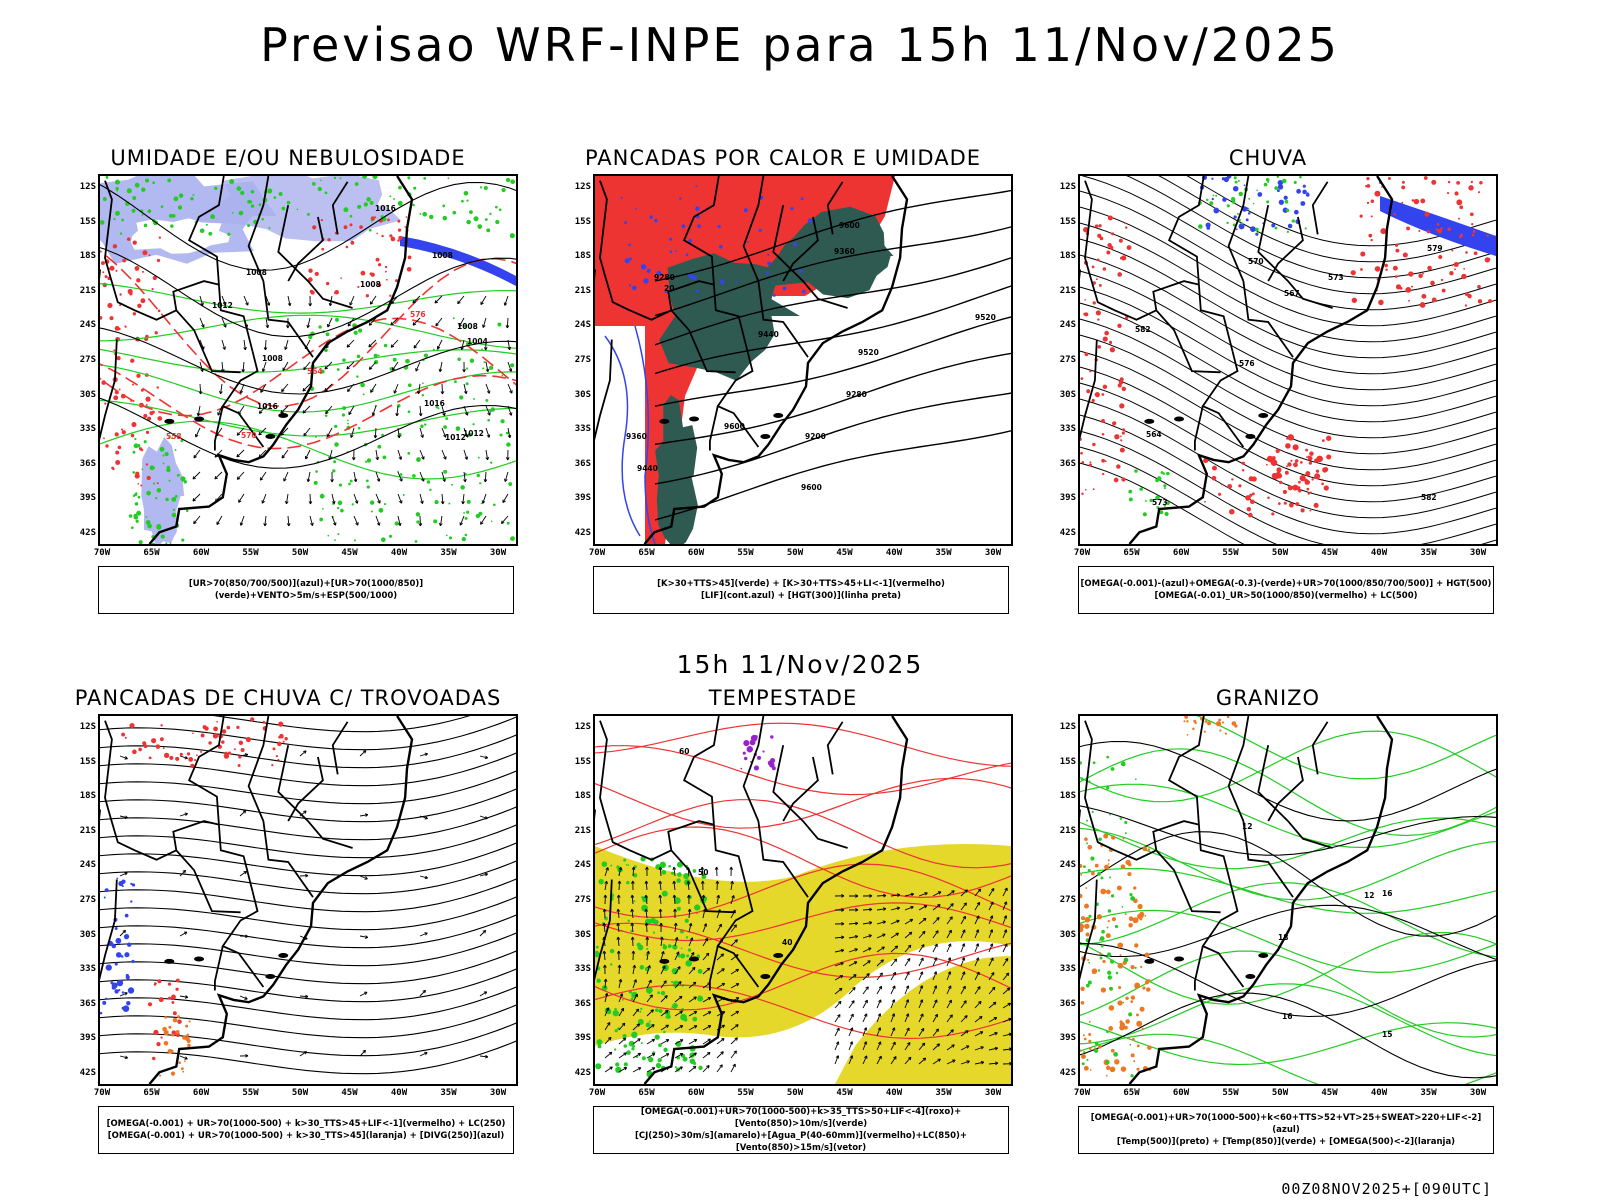 Image resolution: width=1600 pixels, height=1200 pixels. What do you see at coordinates (703, 872) in the screenshot?
I see `contour-label: 50` at bounding box center [703, 872].